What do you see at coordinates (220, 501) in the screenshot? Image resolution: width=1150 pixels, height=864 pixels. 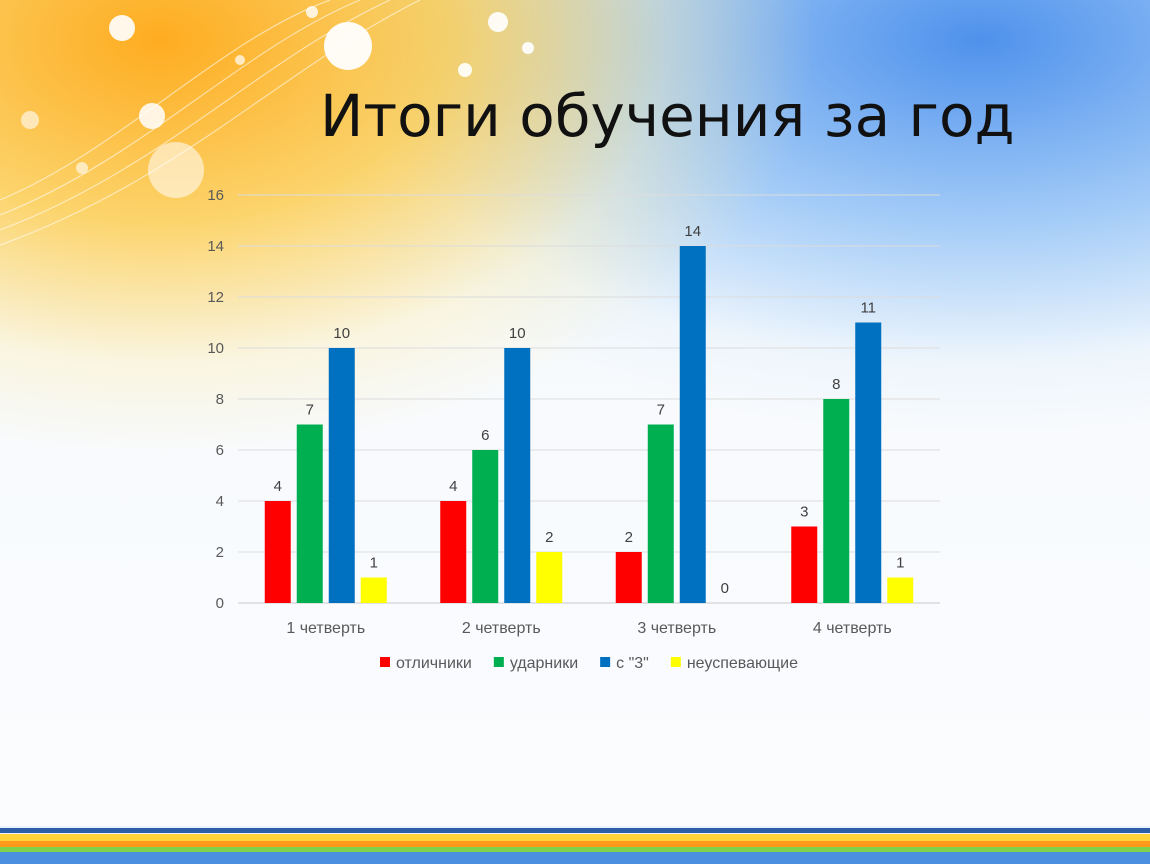 I see `y-tick-label: 4` at bounding box center [220, 501].